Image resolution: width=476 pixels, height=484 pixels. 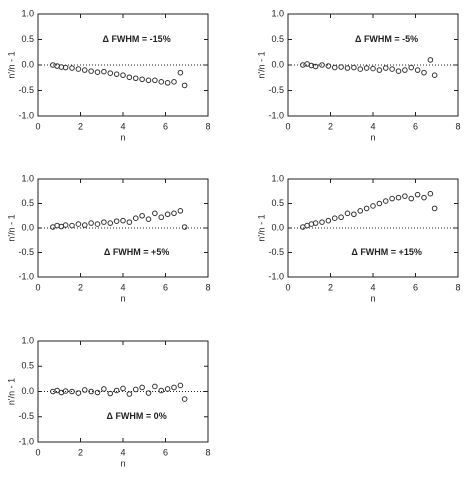 What do you see at coordinates (386, 252) in the screenshot?
I see `annotation: Δ FWHM = +15%` at bounding box center [386, 252].